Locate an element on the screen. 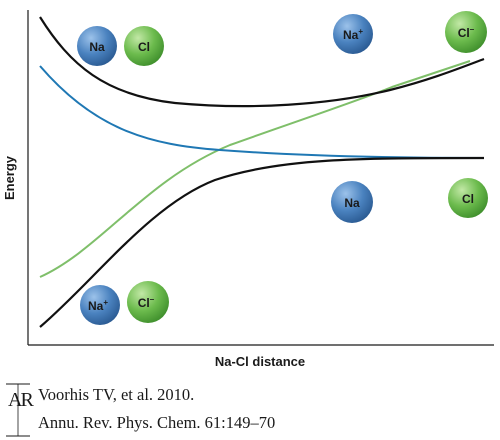 This screenshot has height=440, width=500. annual-reviews-logo: AR is located at coordinates (21, 410).